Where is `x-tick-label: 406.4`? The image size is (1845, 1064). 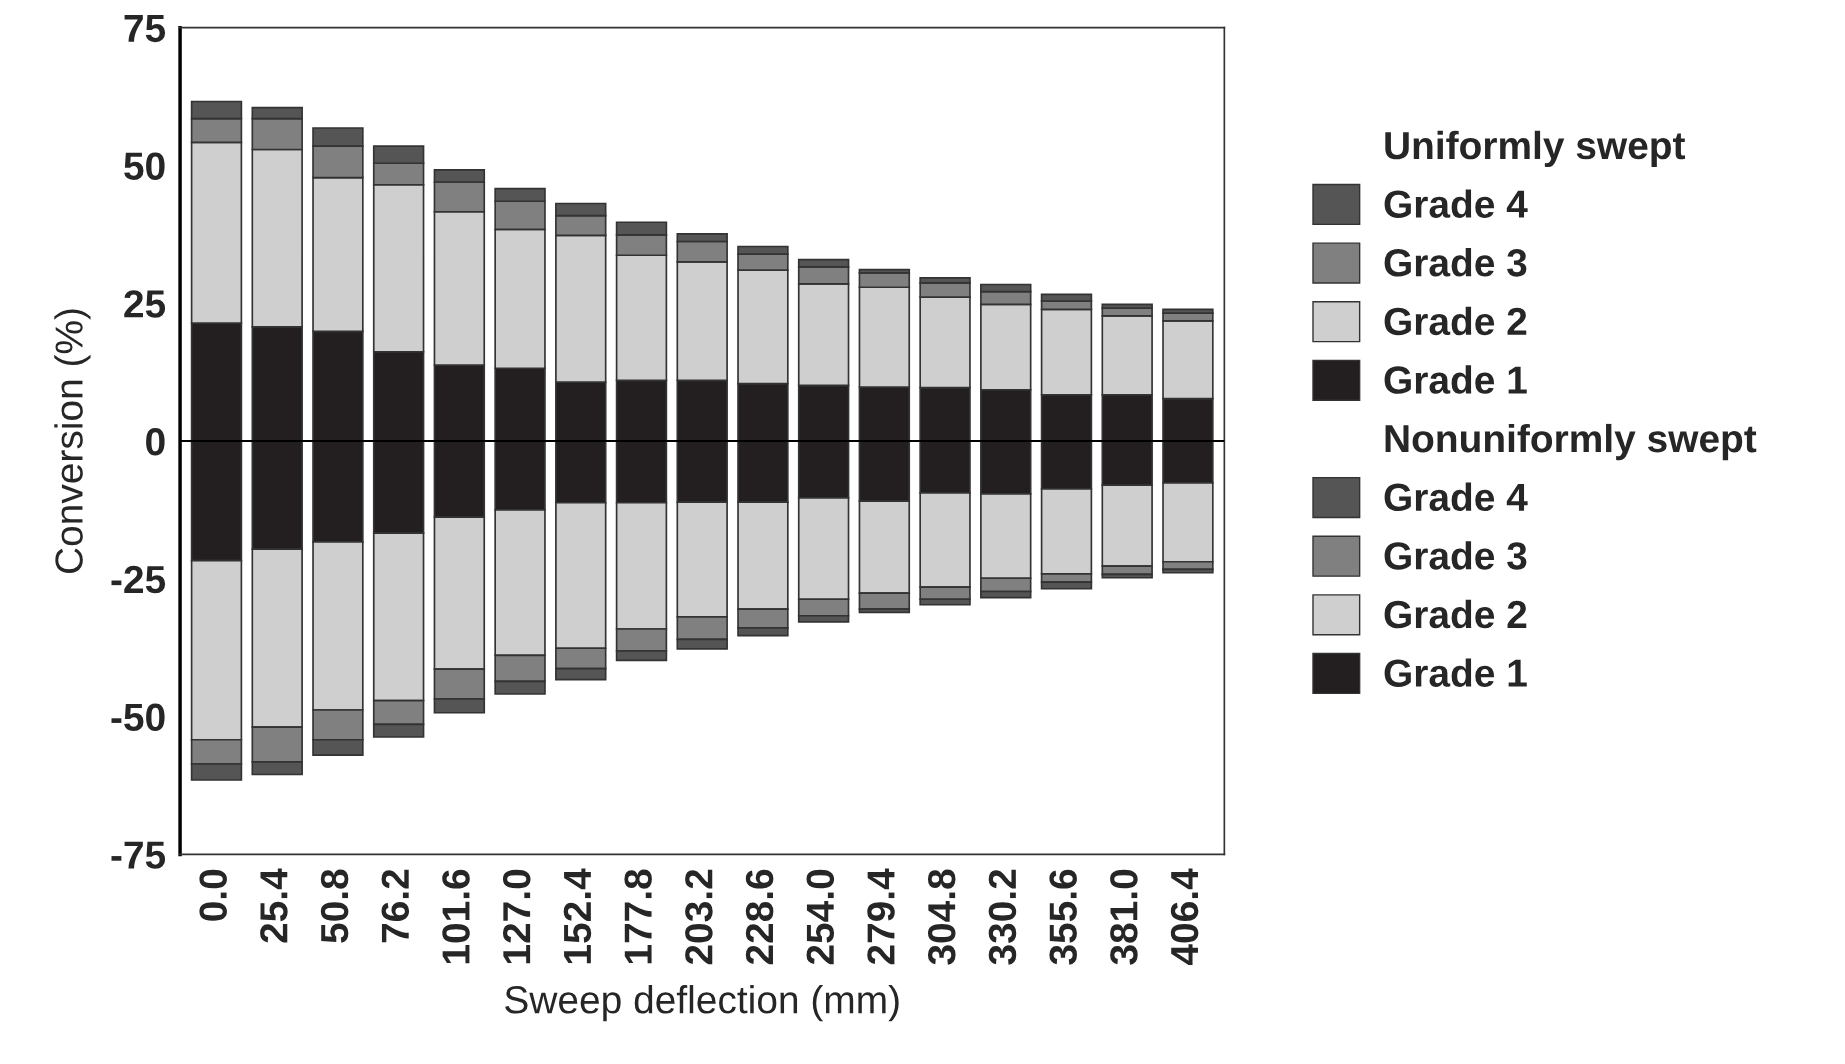 x-tick-label: 406.4 is located at coordinates (1184, 916).